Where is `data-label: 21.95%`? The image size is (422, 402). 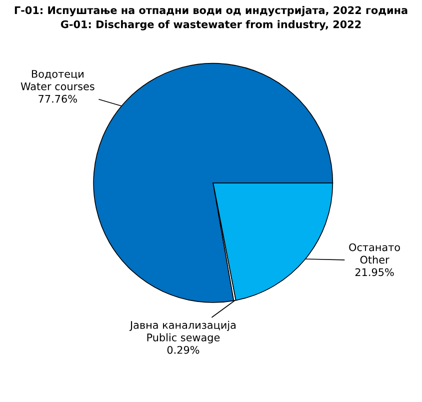
data-label: 21.95% is located at coordinates (374, 272).